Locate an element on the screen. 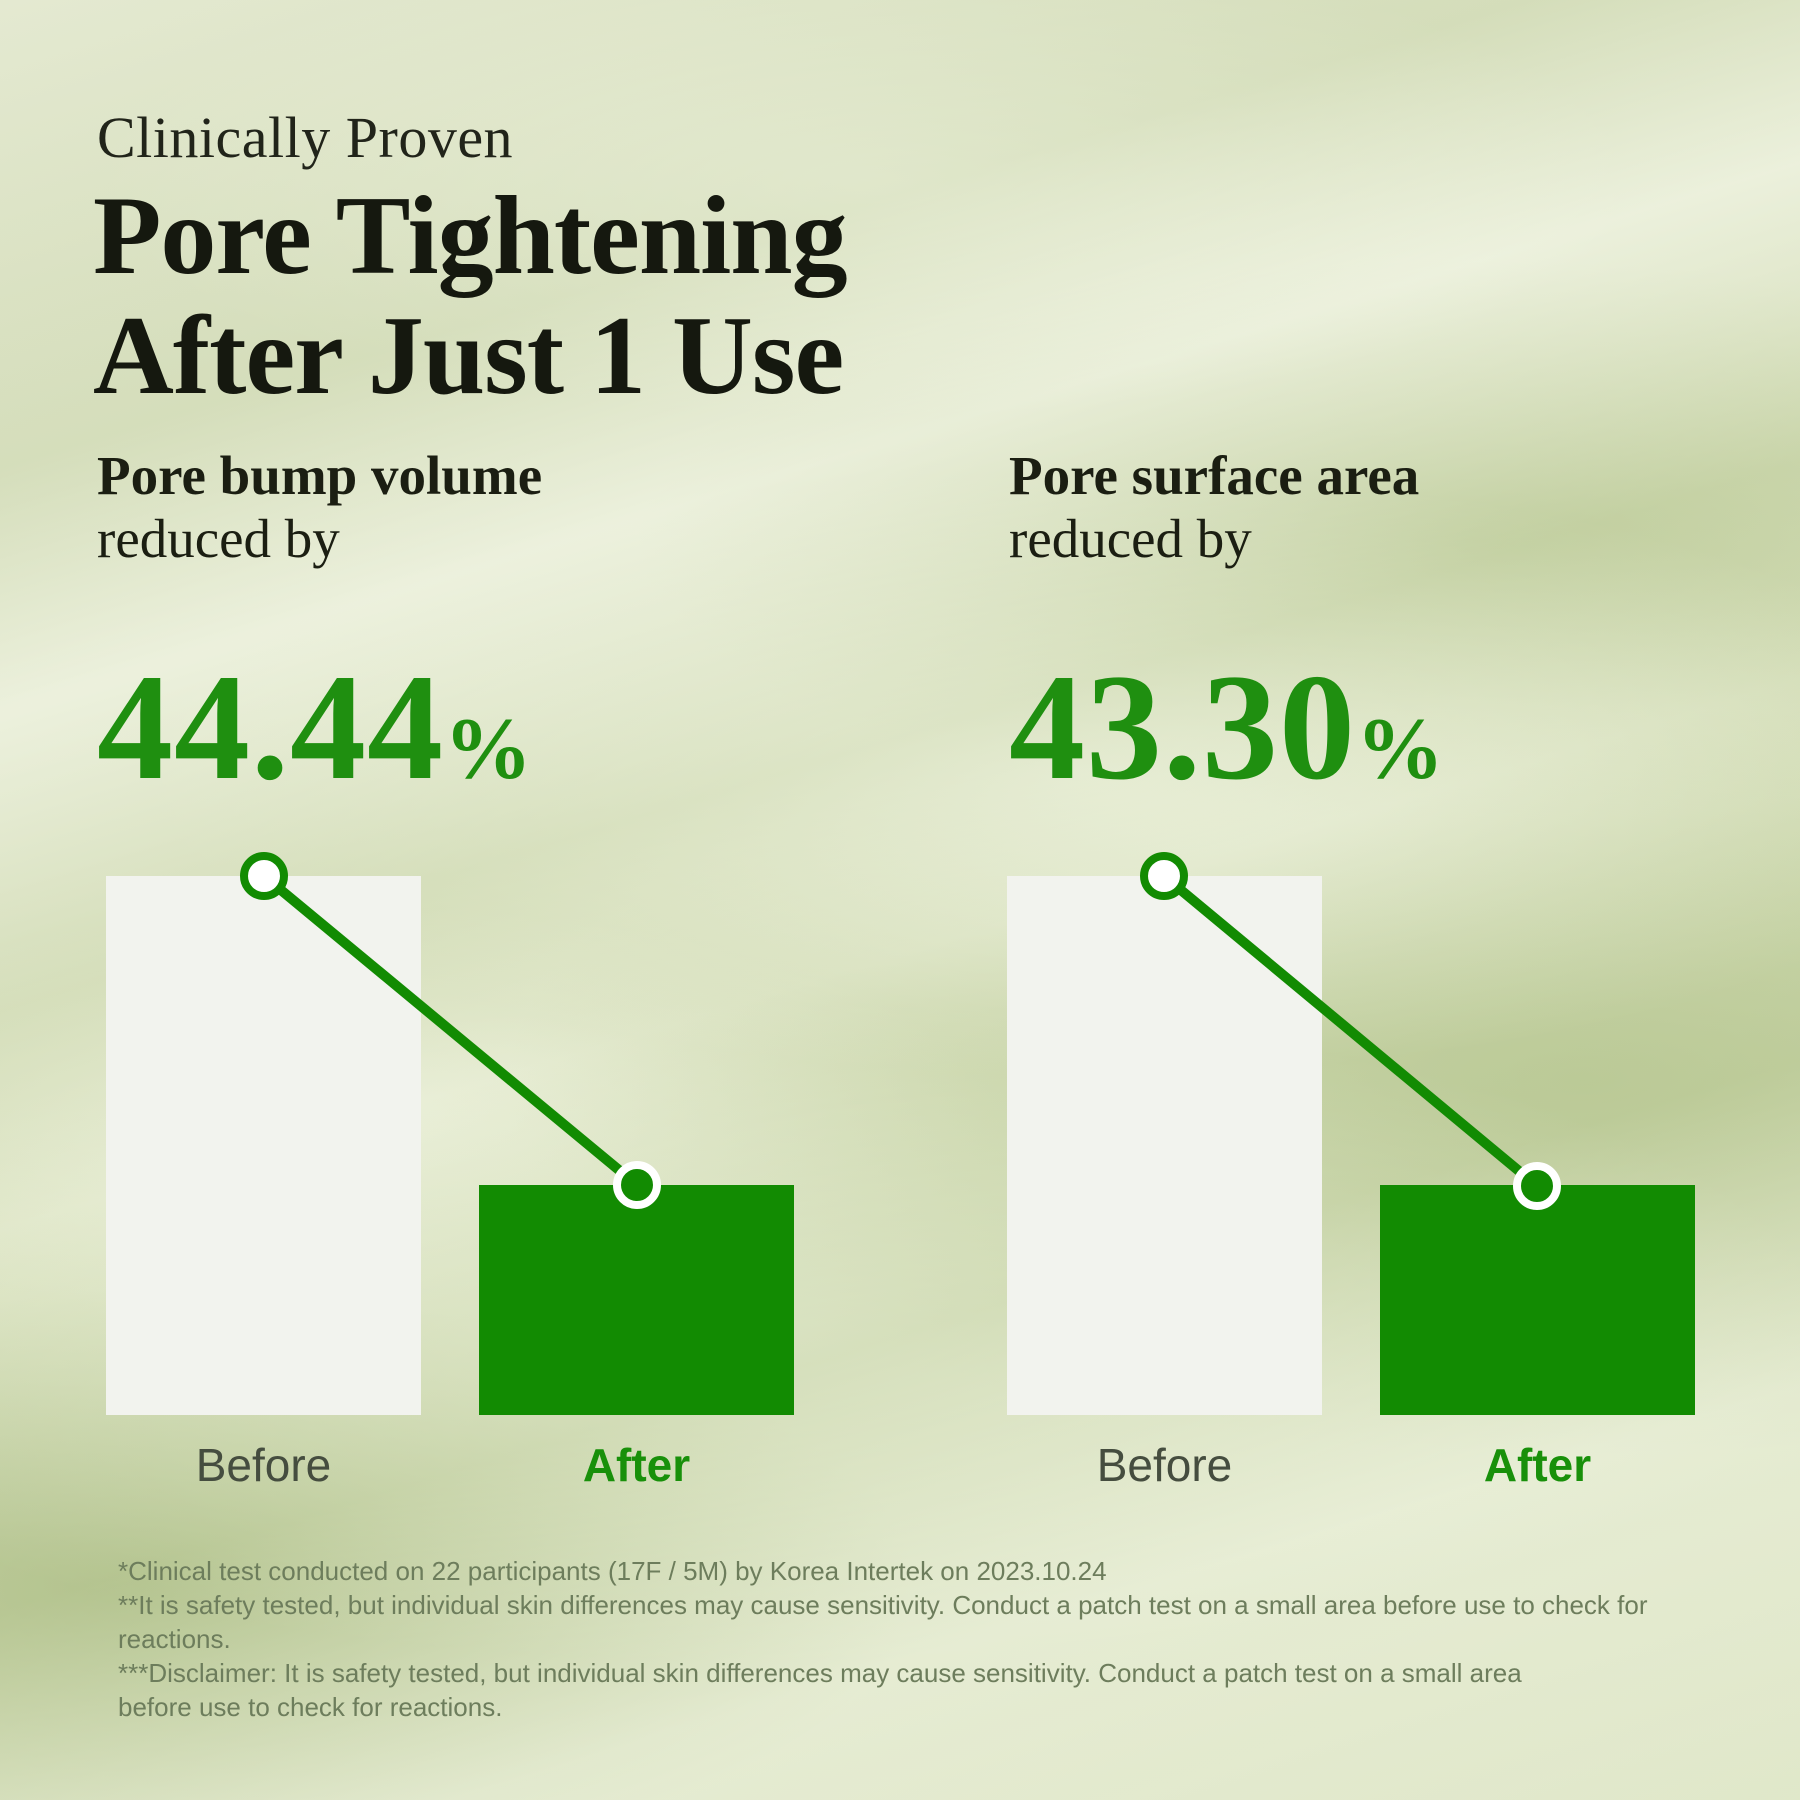 The image size is (1800, 1800). footnote-4: before use to check for reactions. is located at coordinates (310, 1707).